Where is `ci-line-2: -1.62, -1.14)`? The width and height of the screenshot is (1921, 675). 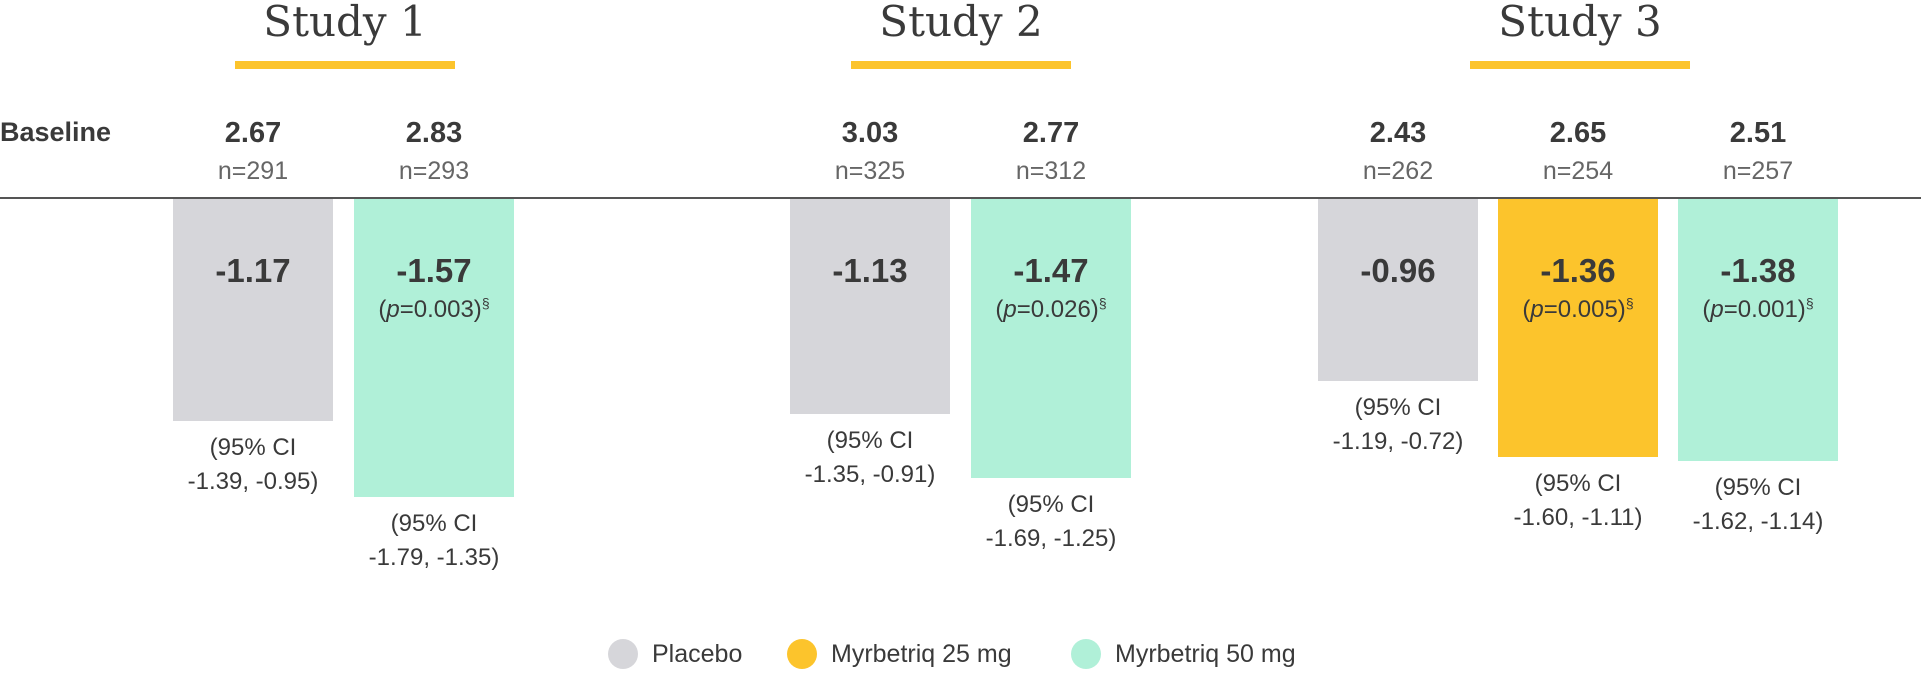 ci-line-2: -1.62, -1.14) is located at coordinates (1758, 522).